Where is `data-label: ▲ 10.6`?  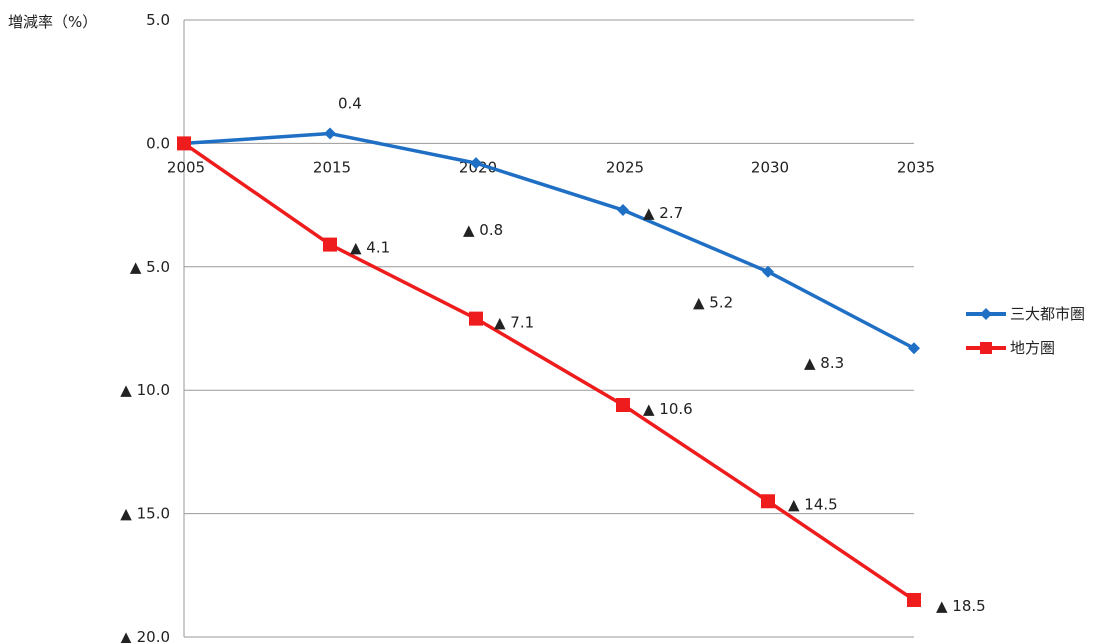 data-label: ▲ 10.6 is located at coordinates (668, 409).